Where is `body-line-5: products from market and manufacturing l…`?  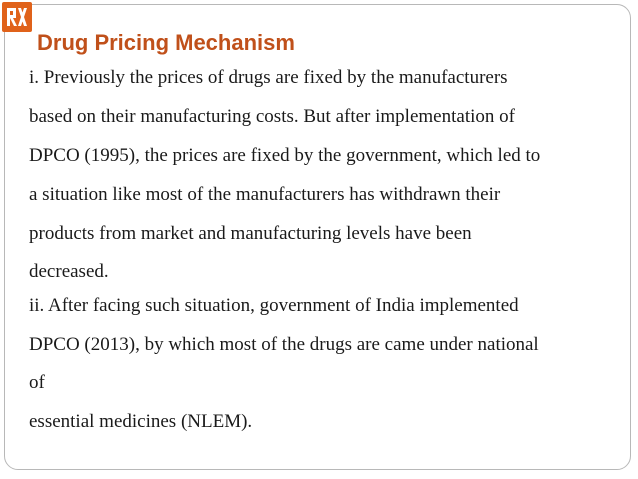 body-line-5: products from market and manufacturing l… is located at coordinates (250, 233).